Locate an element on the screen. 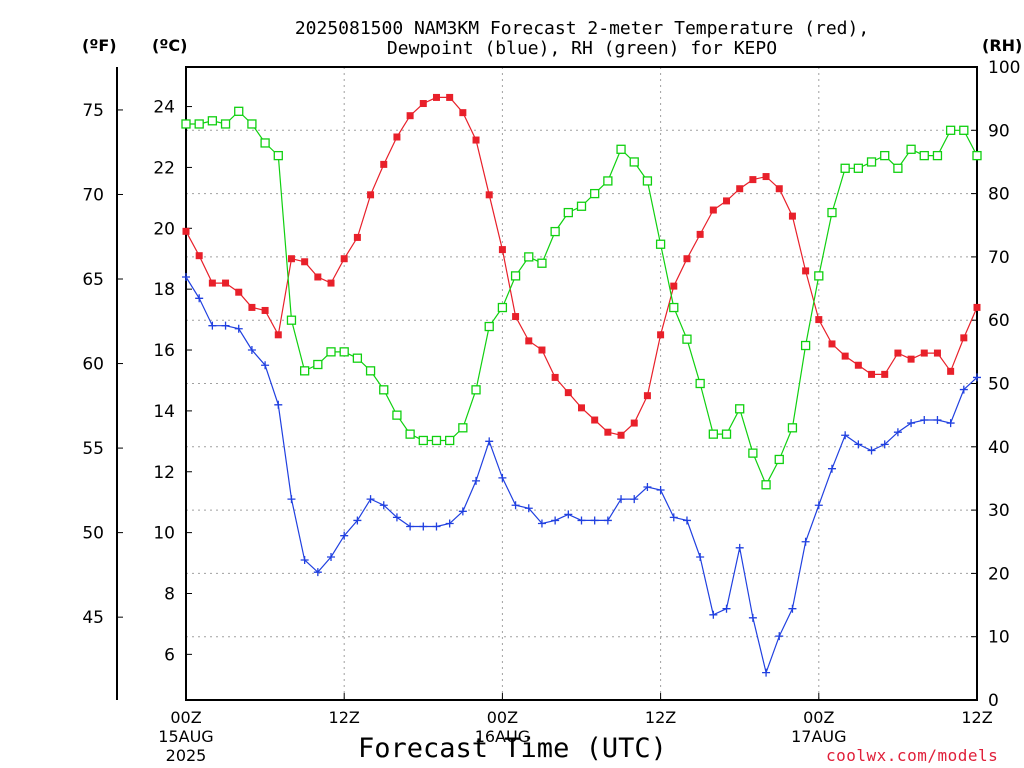 The width and height of the screenshot is (1024, 768). rh-tick-label: 20 is located at coordinates (999, 574).